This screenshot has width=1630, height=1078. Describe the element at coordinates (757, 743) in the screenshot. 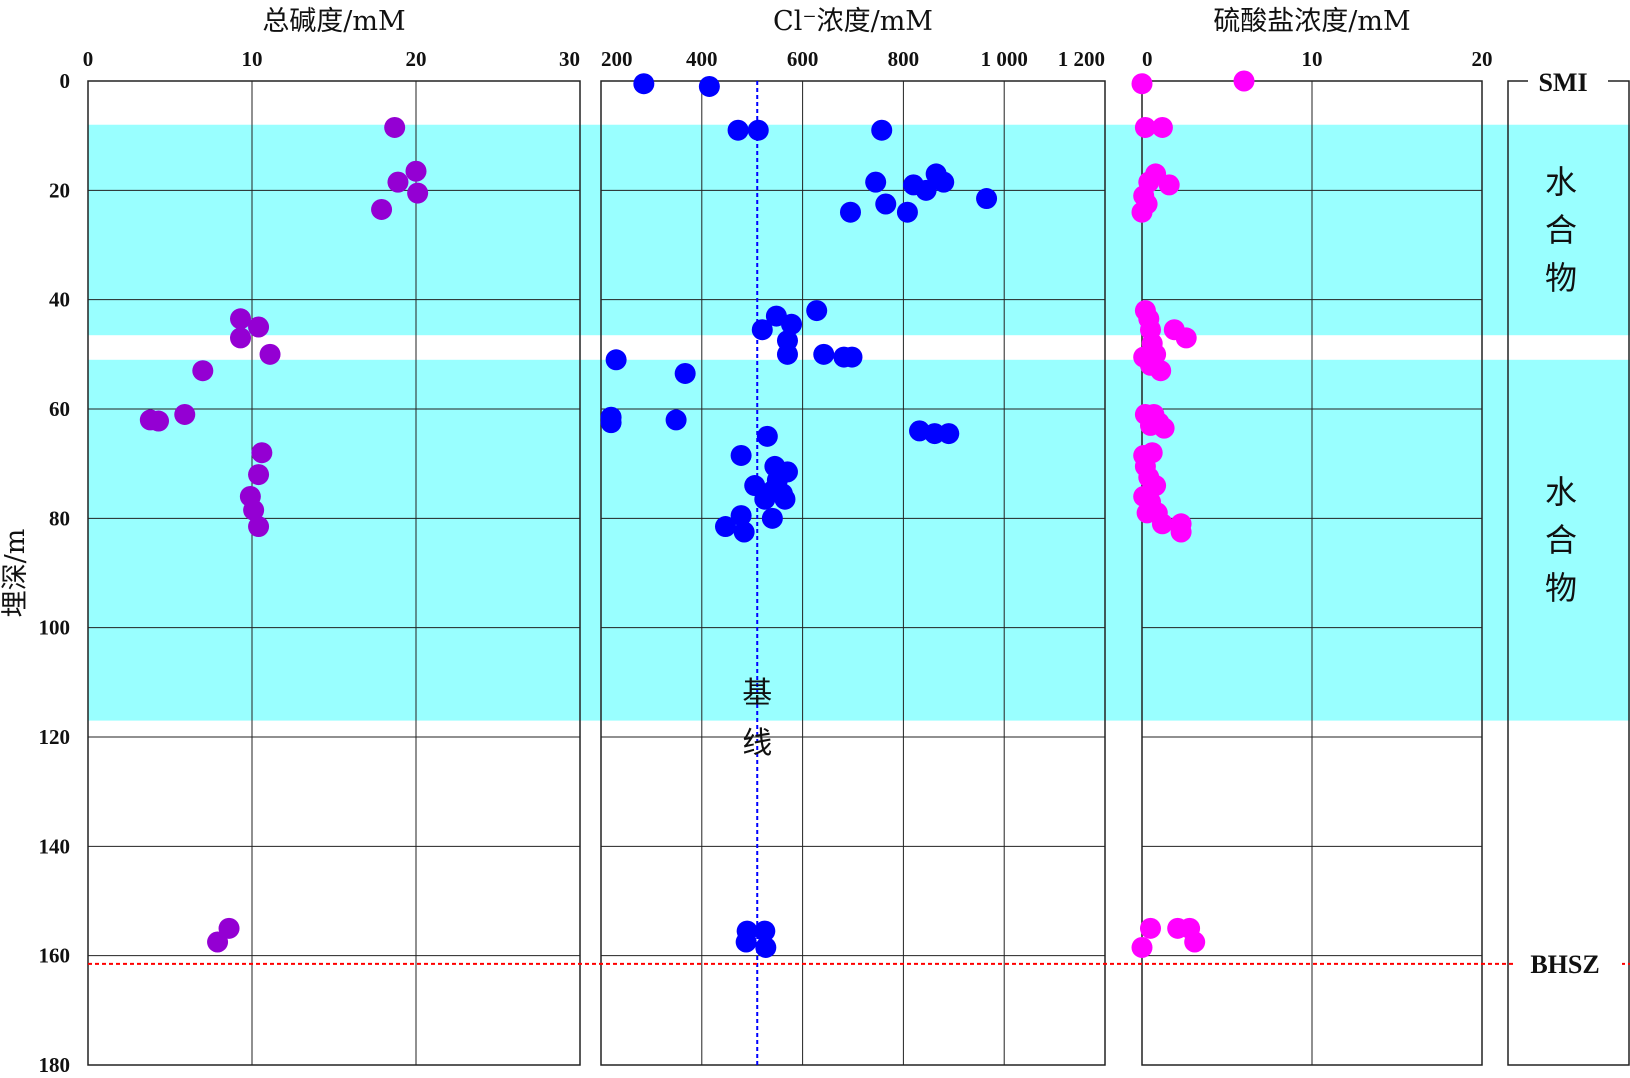

I see `baseline-label-char: 线` at that location.